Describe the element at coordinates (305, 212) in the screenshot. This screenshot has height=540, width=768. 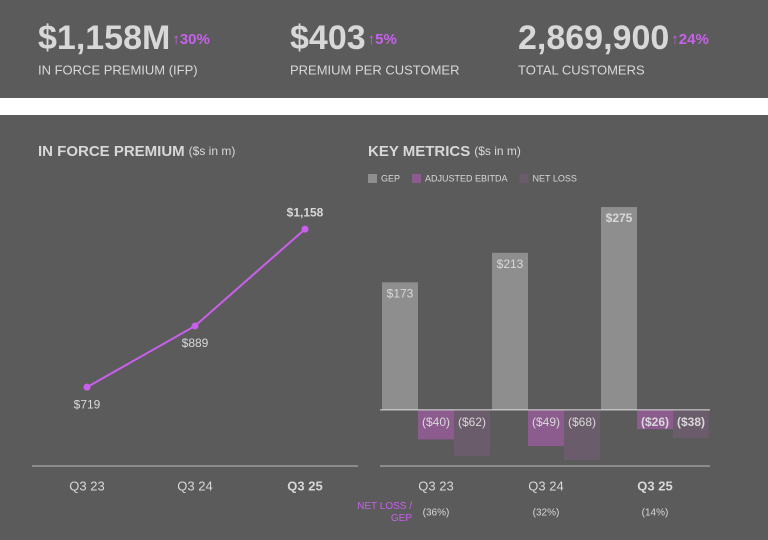
I see `value-label: $1,158` at that location.